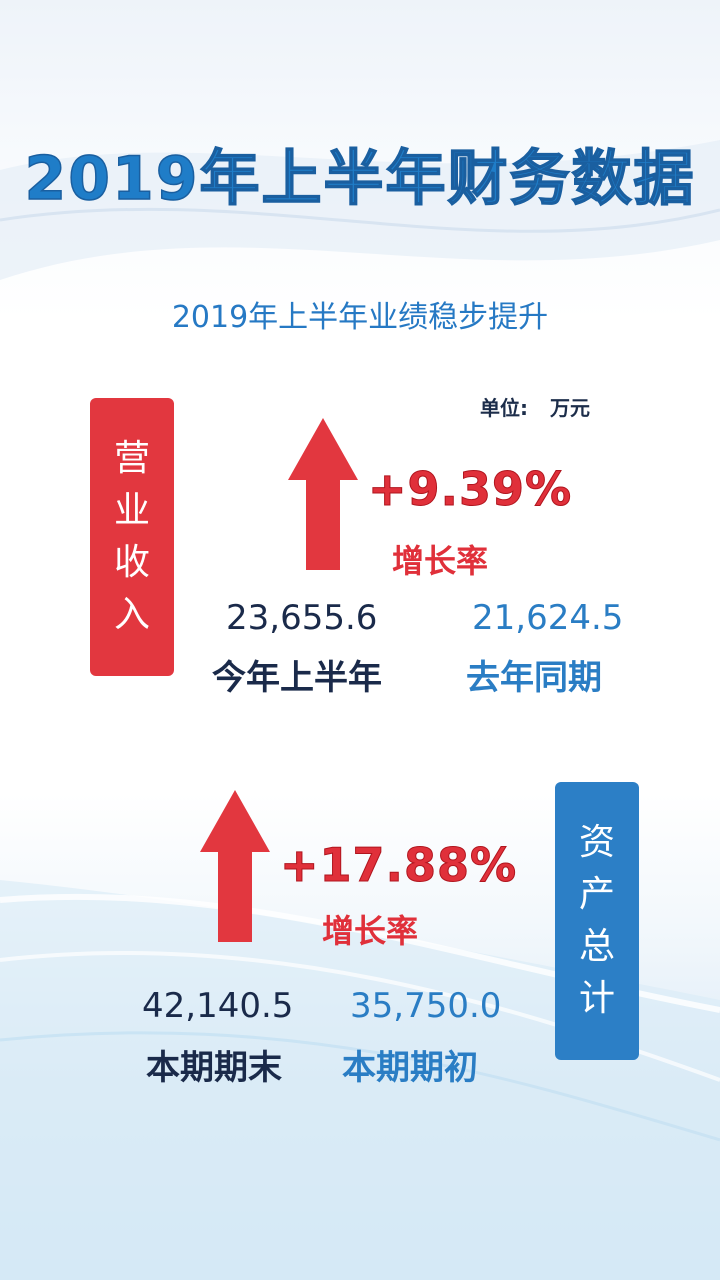 Image resolution: width=720 pixels, height=1280 pixels. What do you see at coordinates (470, 489) in the screenshot?
I see `revenue-growth-rate: +9.39%` at bounding box center [470, 489].